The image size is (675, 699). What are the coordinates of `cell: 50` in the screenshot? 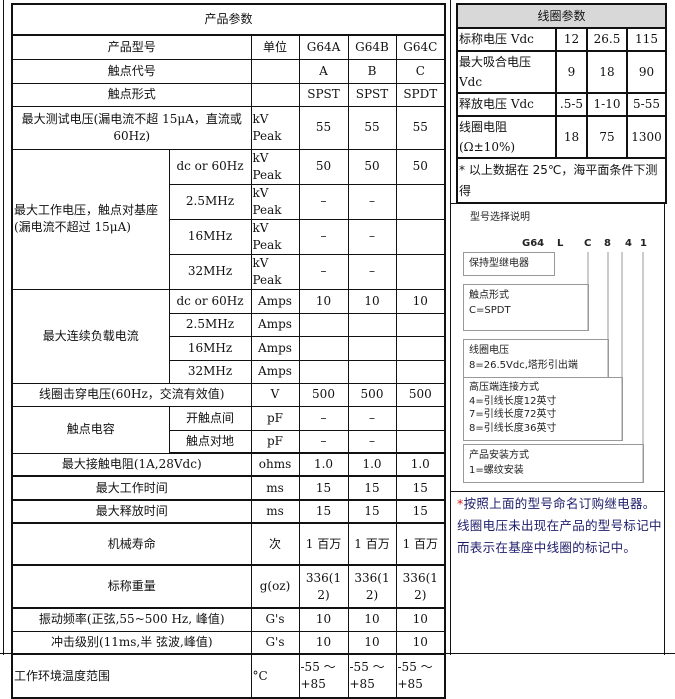 It's located at (420, 166).